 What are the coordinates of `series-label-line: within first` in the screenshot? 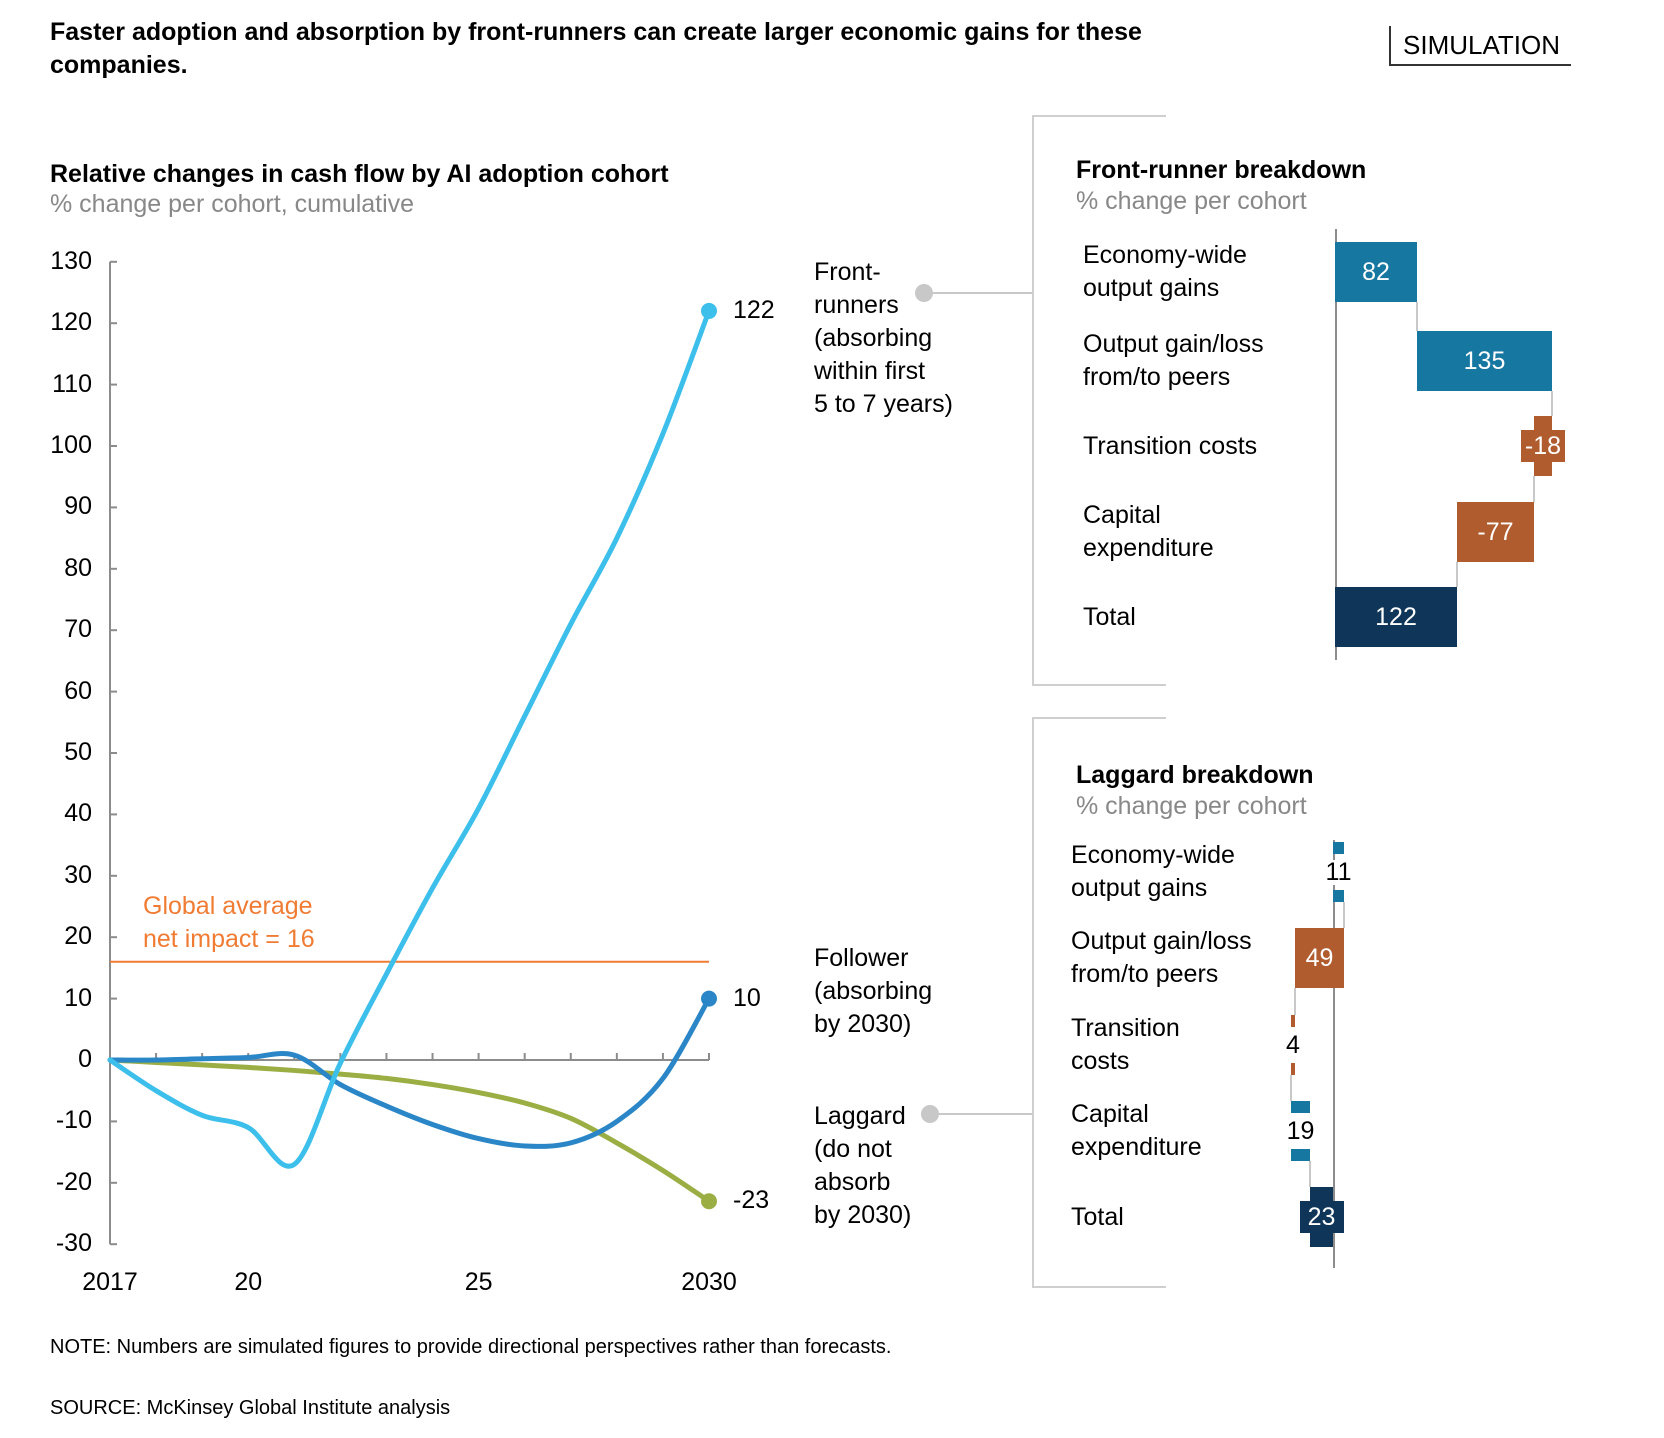 It's located at (870, 371).